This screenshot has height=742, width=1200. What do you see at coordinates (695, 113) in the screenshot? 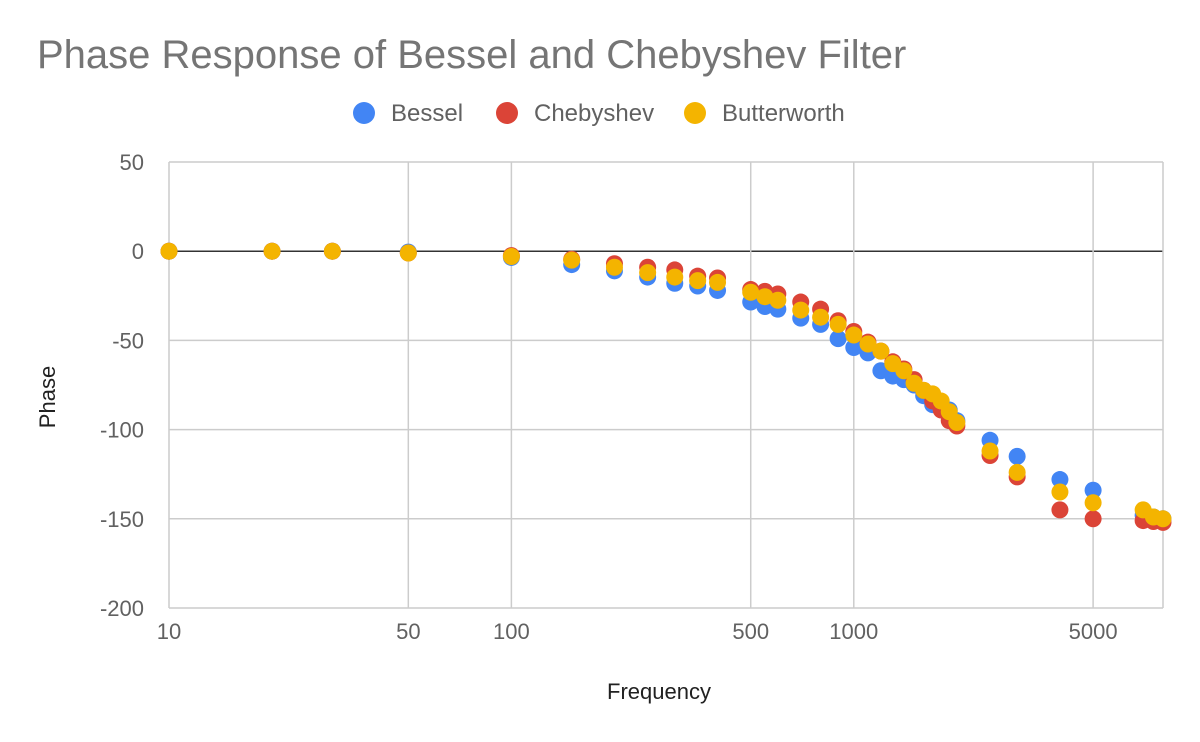
I see `legend-marker-butterworth` at bounding box center [695, 113].